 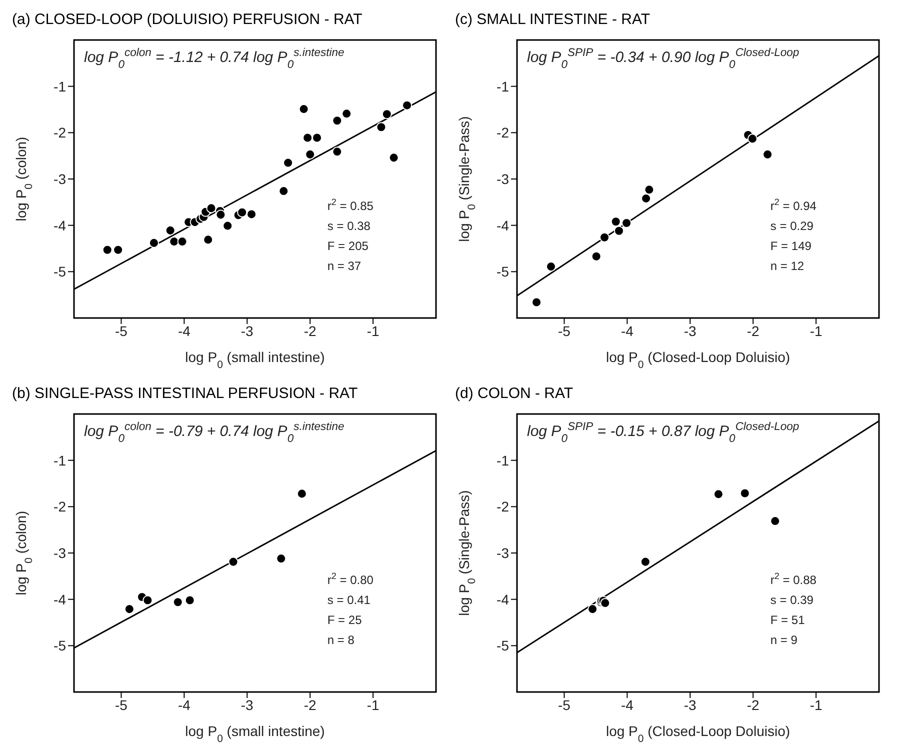 What do you see at coordinates (350, 579) in the screenshot?
I see `annotation: r$^{2}$ = 0.80` at bounding box center [350, 579].